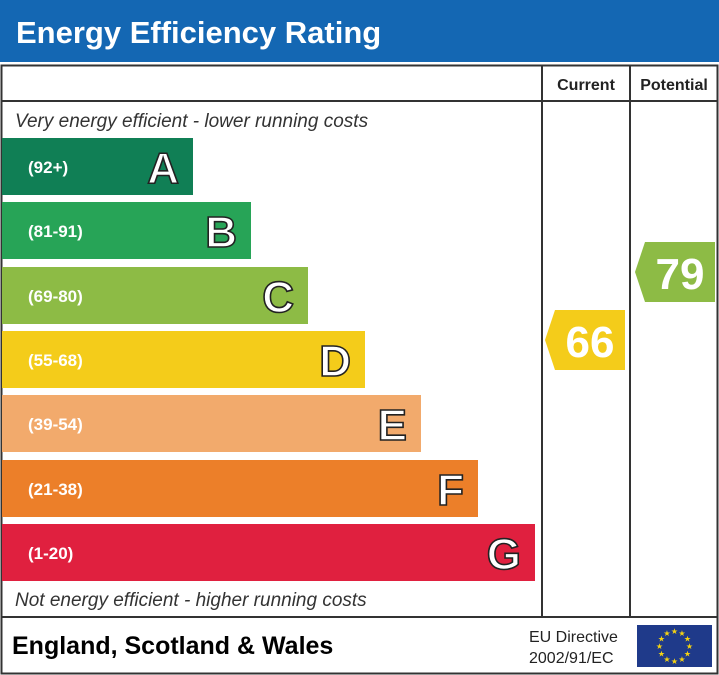 The image size is (719, 675). What do you see at coordinates (268, 552) in the screenshot?
I see `band-g-bar` at bounding box center [268, 552].